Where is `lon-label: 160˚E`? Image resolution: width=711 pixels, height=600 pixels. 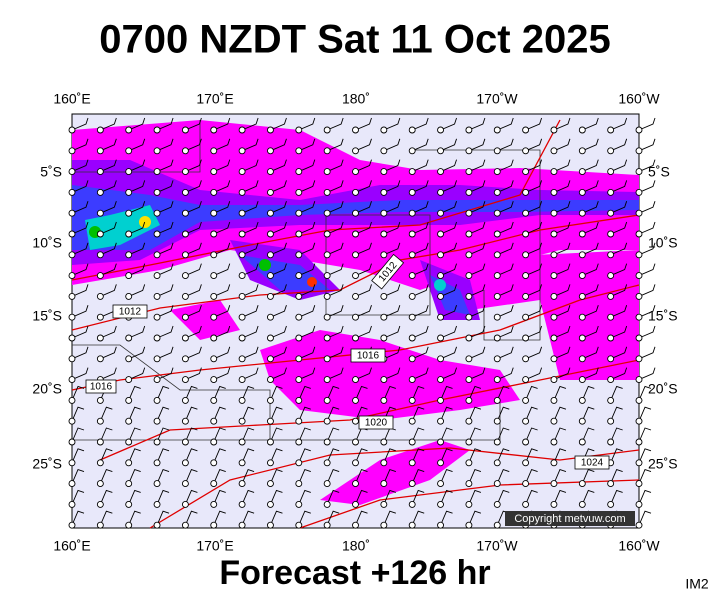 lon-label: 160˚E is located at coordinates (71, 546).